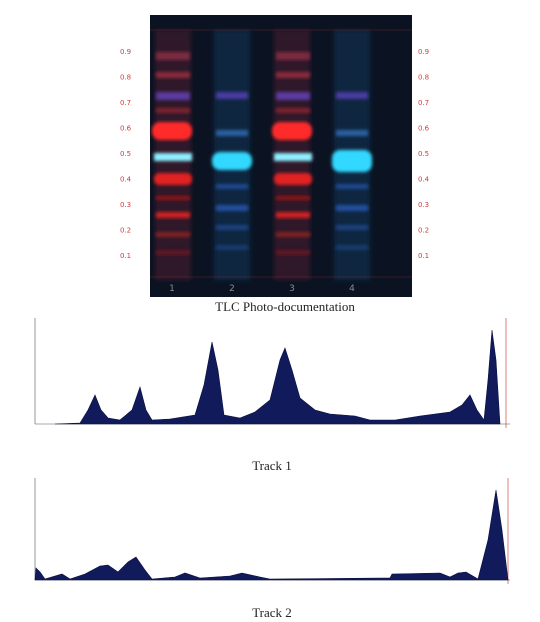 Image resolution: width=540 pixels, height=622 pixels. What do you see at coordinates (423, 52) in the screenshot?
I see `rf-label-right: 0.9` at bounding box center [423, 52].